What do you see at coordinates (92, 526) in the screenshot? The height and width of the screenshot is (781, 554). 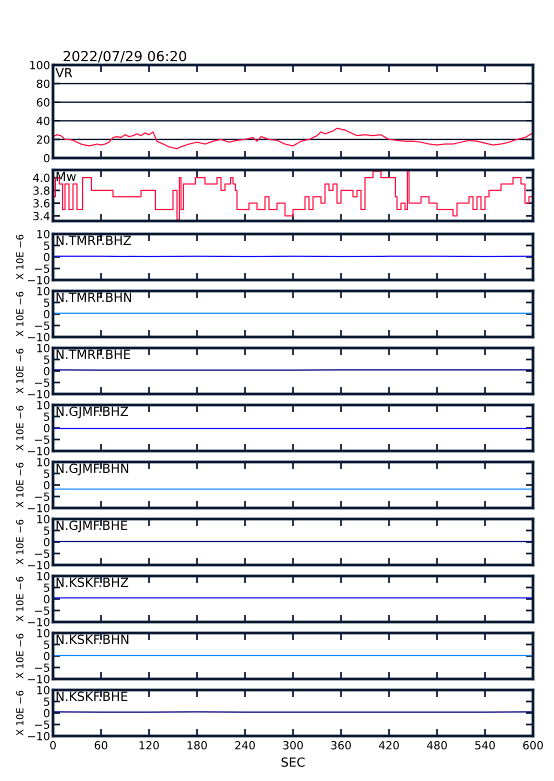 I see `chart-title: N.GJMF.BHE` at bounding box center [92, 526].